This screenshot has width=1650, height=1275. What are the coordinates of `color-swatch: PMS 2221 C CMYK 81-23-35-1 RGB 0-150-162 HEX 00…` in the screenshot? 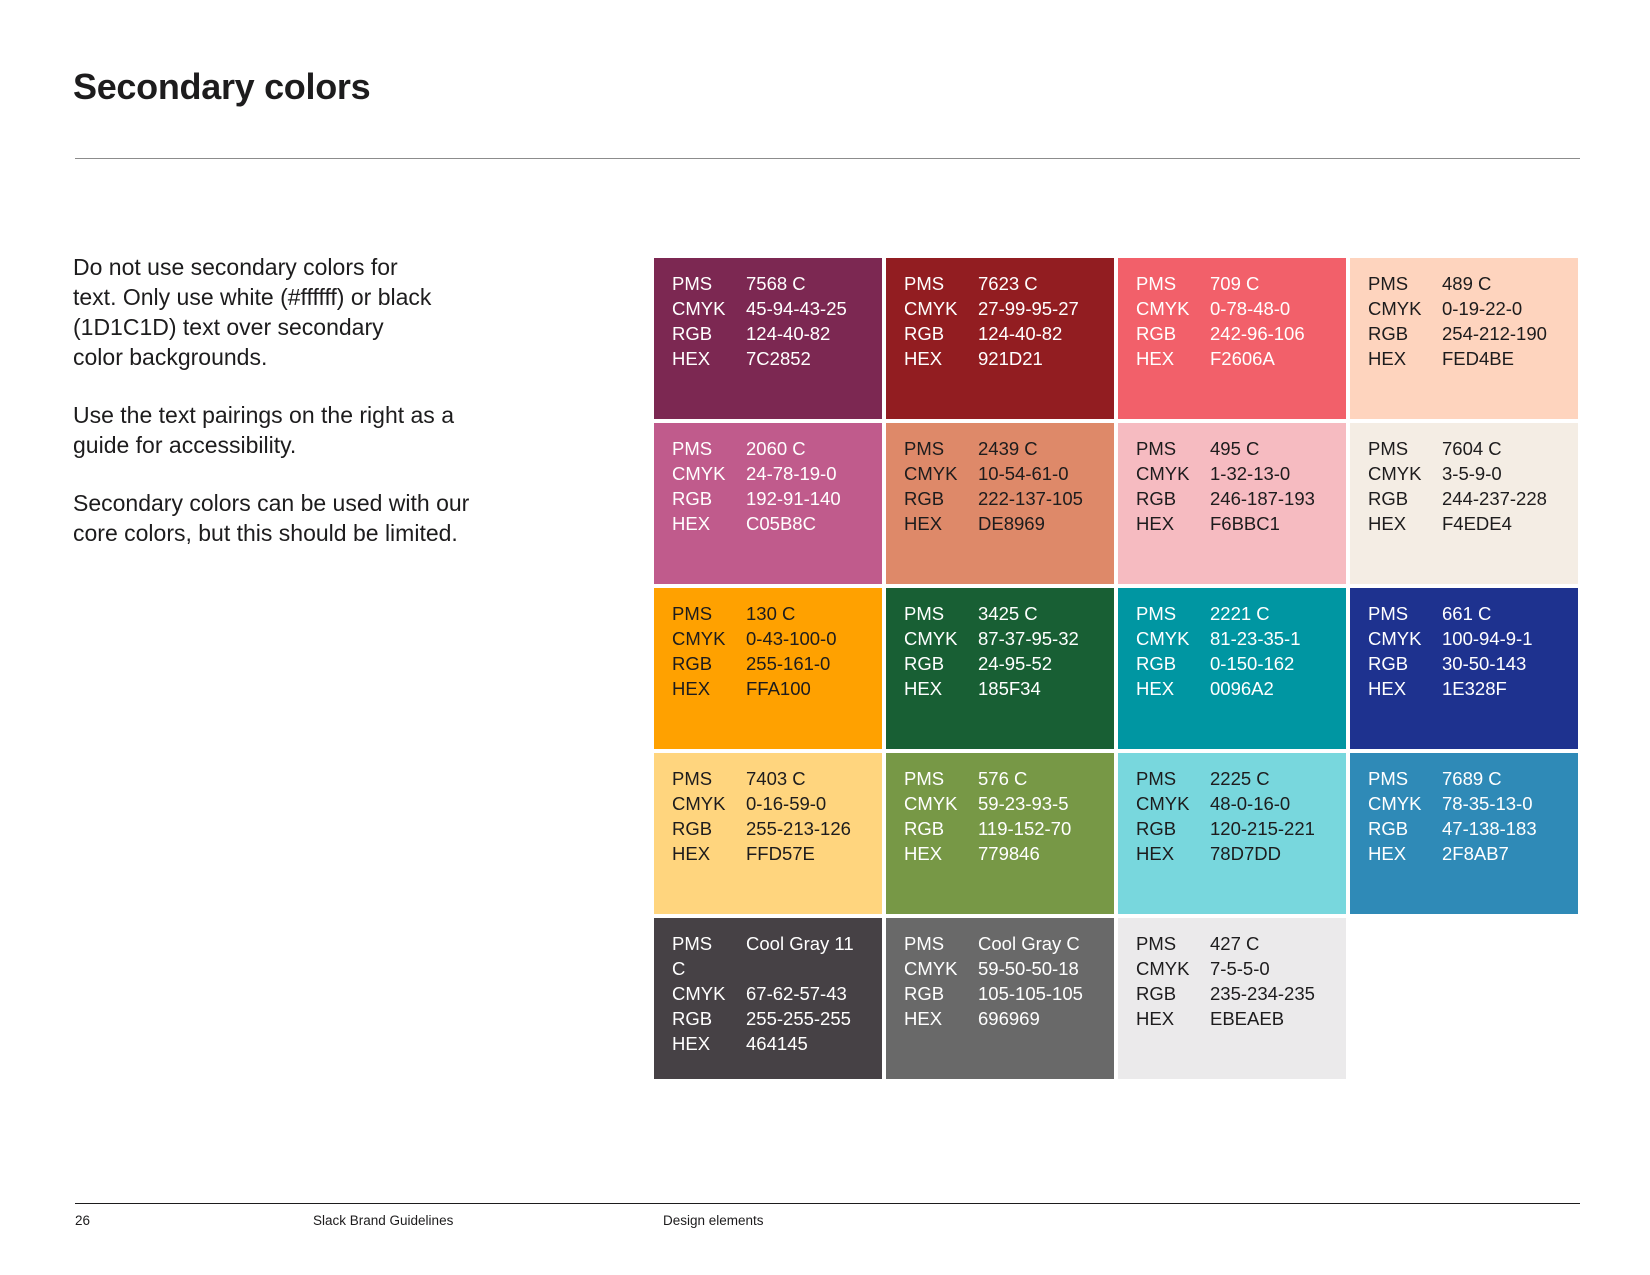 It's located at (1232, 668).